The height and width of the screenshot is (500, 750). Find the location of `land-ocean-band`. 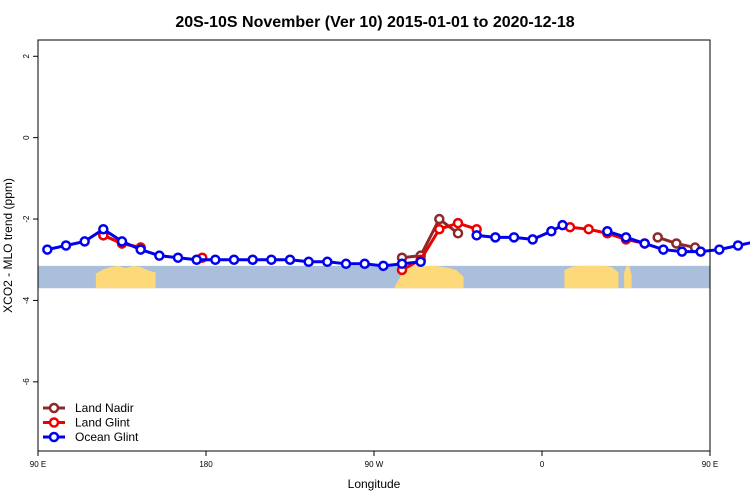

land-ocean-band is located at coordinates (374, 277).